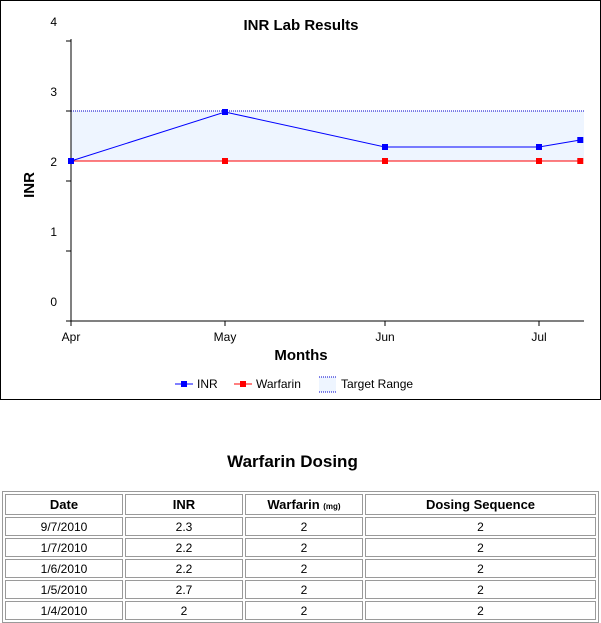 The height and width of the screenshot is (623, 601). I want to click on table-row: 9/7/2010 2.3 2 2, so click(300, 526).